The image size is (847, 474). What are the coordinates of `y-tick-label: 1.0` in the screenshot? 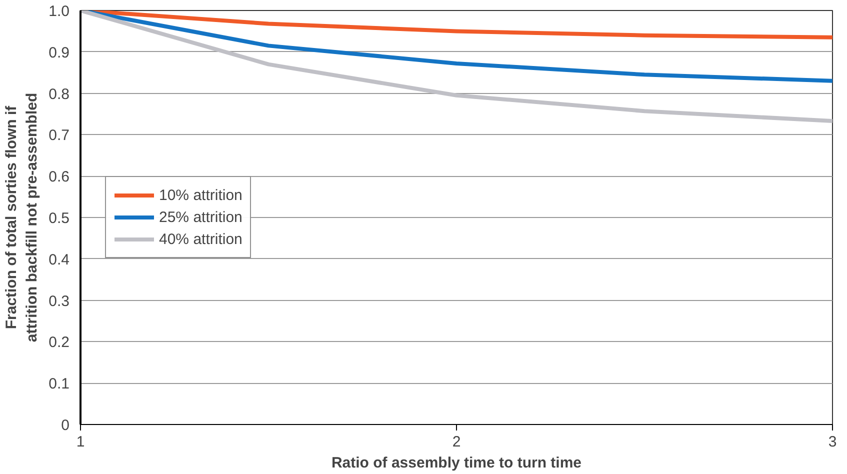 It's located at (59, 11).